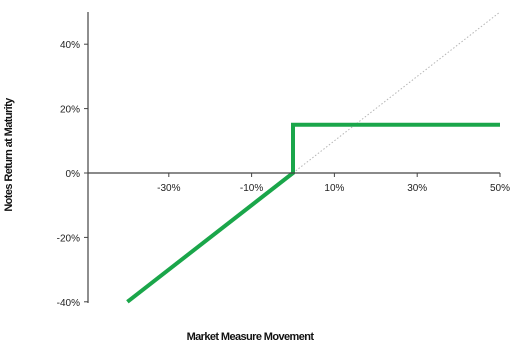 This screenshot has height=347, width=516. I want to click on y-tick-label: 0%, so click(73, 174).